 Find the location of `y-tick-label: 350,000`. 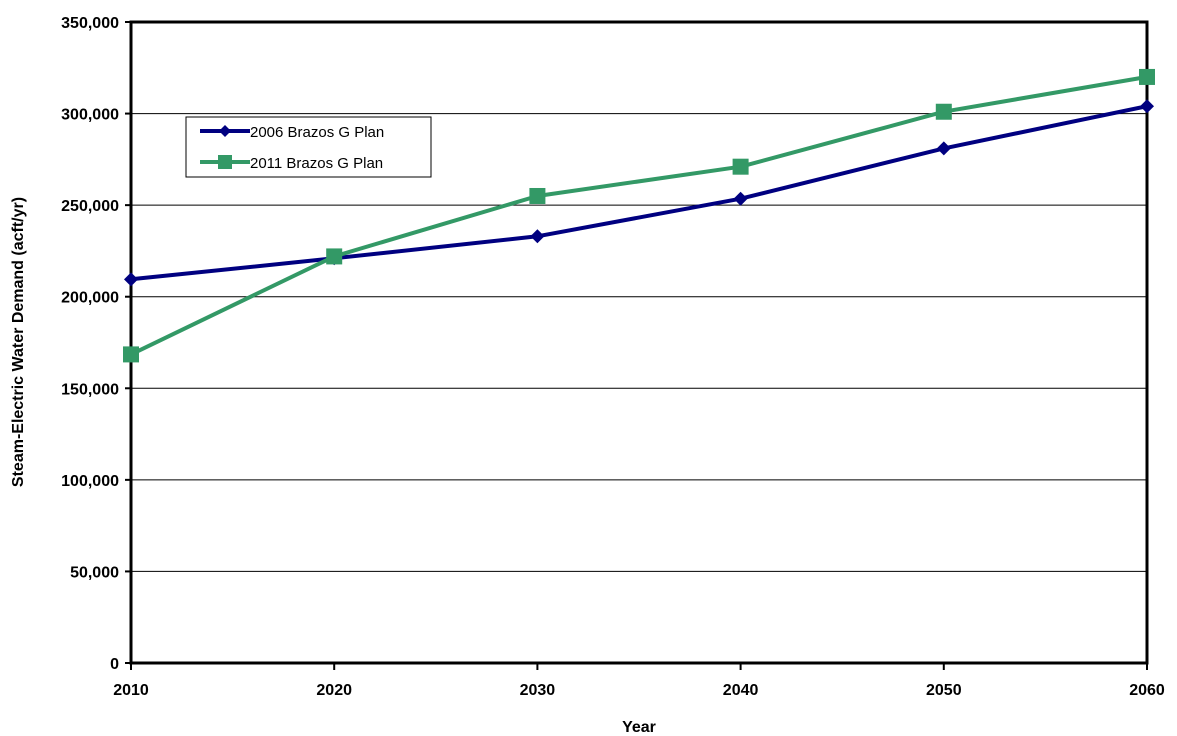

y-tick-label: 350,000 is located at coordinates (90, 23).